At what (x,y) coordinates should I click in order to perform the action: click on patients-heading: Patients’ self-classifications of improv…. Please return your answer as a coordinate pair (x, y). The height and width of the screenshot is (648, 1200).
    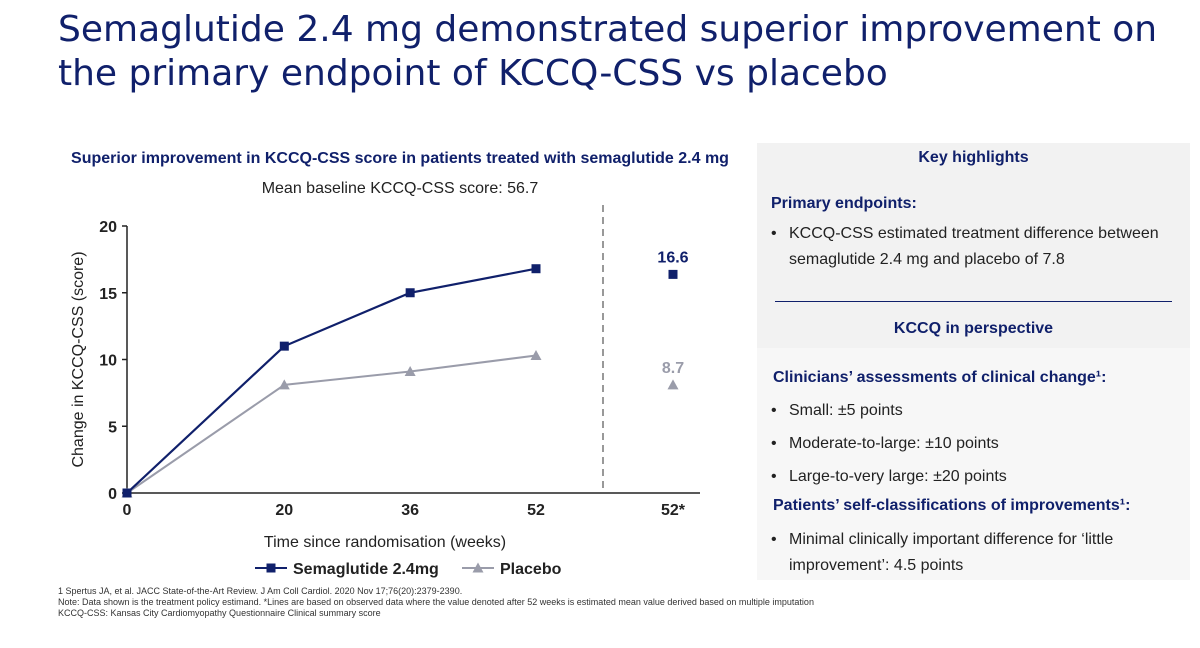
    Looking at the image, I should click on (952, 505).